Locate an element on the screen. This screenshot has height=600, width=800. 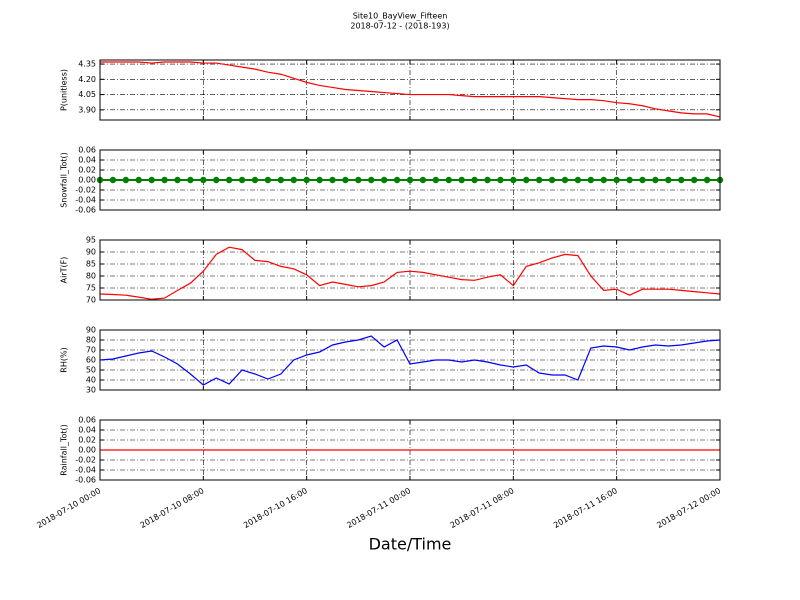
y-tick-label: 50 is located at coordinates (91, 370).